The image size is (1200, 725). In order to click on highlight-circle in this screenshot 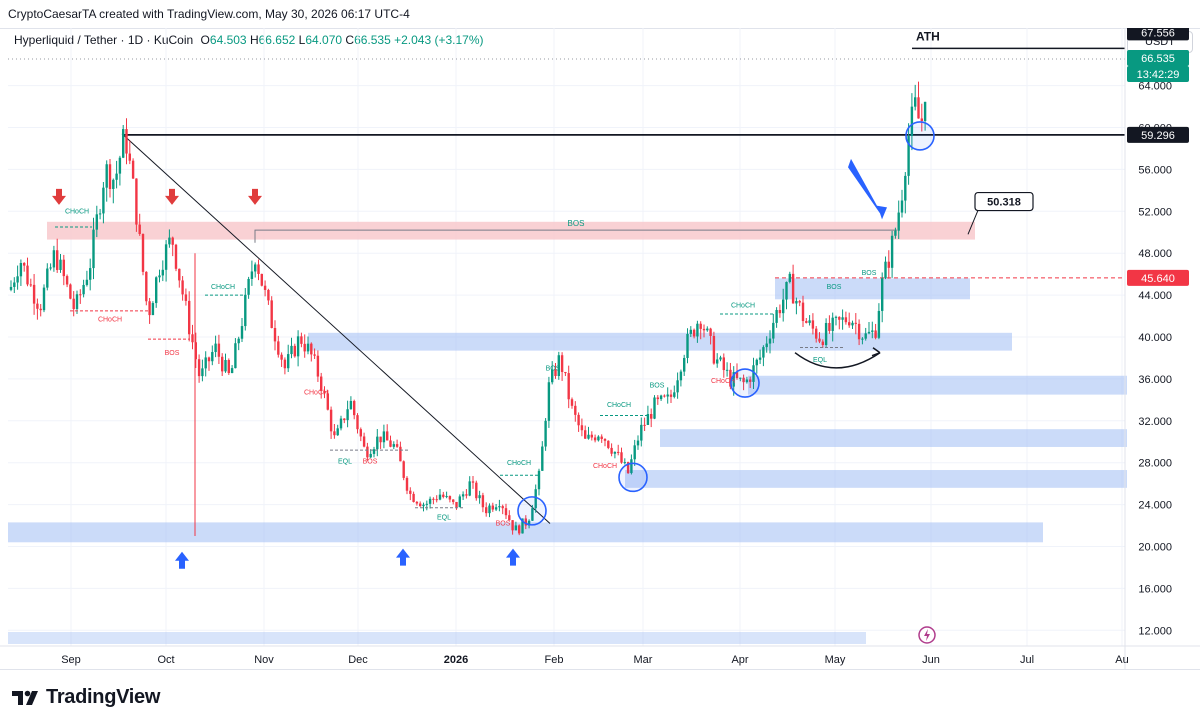, I will do `click(745, 383)`.